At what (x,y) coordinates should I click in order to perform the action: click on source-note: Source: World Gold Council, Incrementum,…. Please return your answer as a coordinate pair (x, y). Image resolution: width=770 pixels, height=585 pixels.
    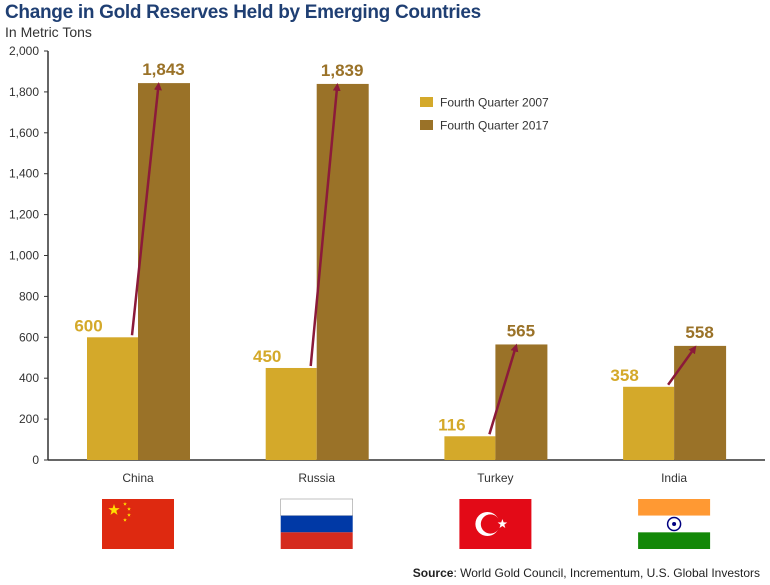
    Looking at the image, I should click on (586, 573).